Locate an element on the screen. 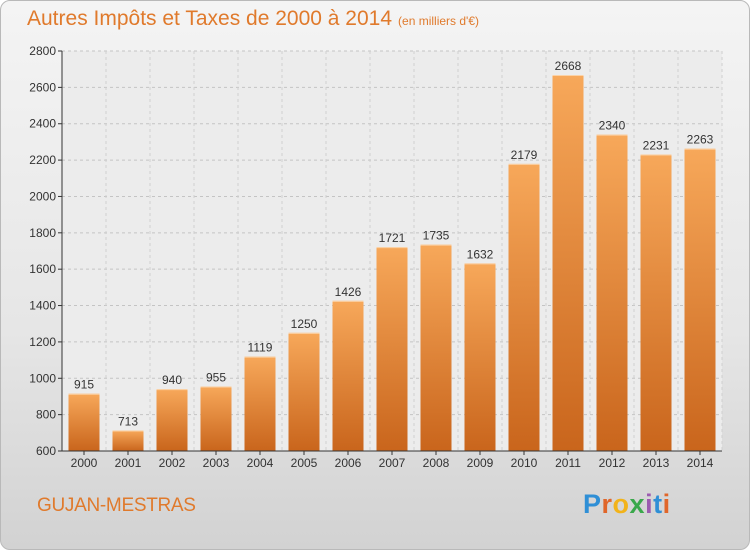  y-tick-label: 2800 is located at coordinates (42, 51).